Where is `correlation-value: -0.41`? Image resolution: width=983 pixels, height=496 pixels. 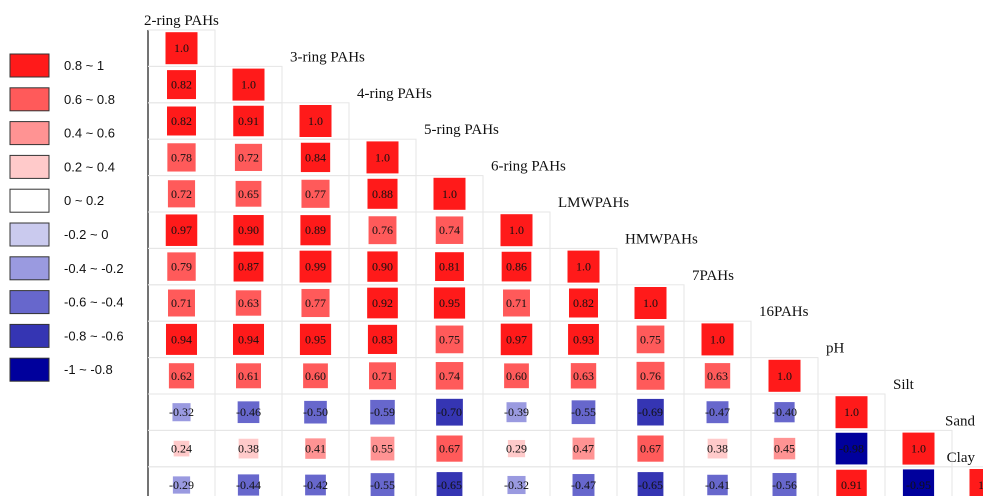 correlation-value: -0.41 is located at coordinates (717, 485).